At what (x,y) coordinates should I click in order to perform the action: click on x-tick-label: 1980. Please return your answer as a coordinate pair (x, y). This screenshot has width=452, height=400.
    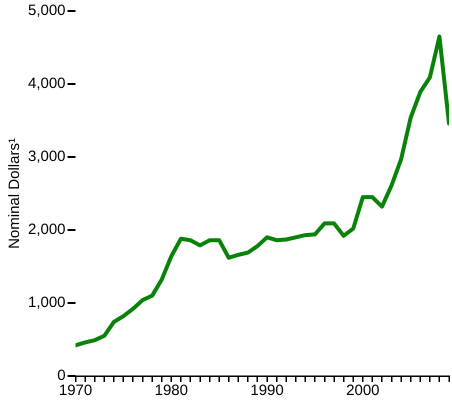
    Looking at the image, I should click on (171, 391).